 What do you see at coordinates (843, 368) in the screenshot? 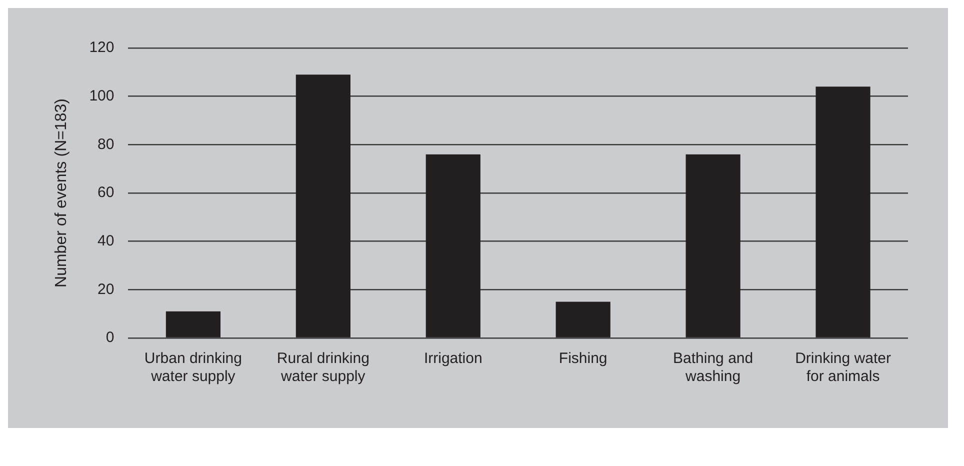
I see `x-tick-label: Drinking water for animals` at bounding box center [843, 368].